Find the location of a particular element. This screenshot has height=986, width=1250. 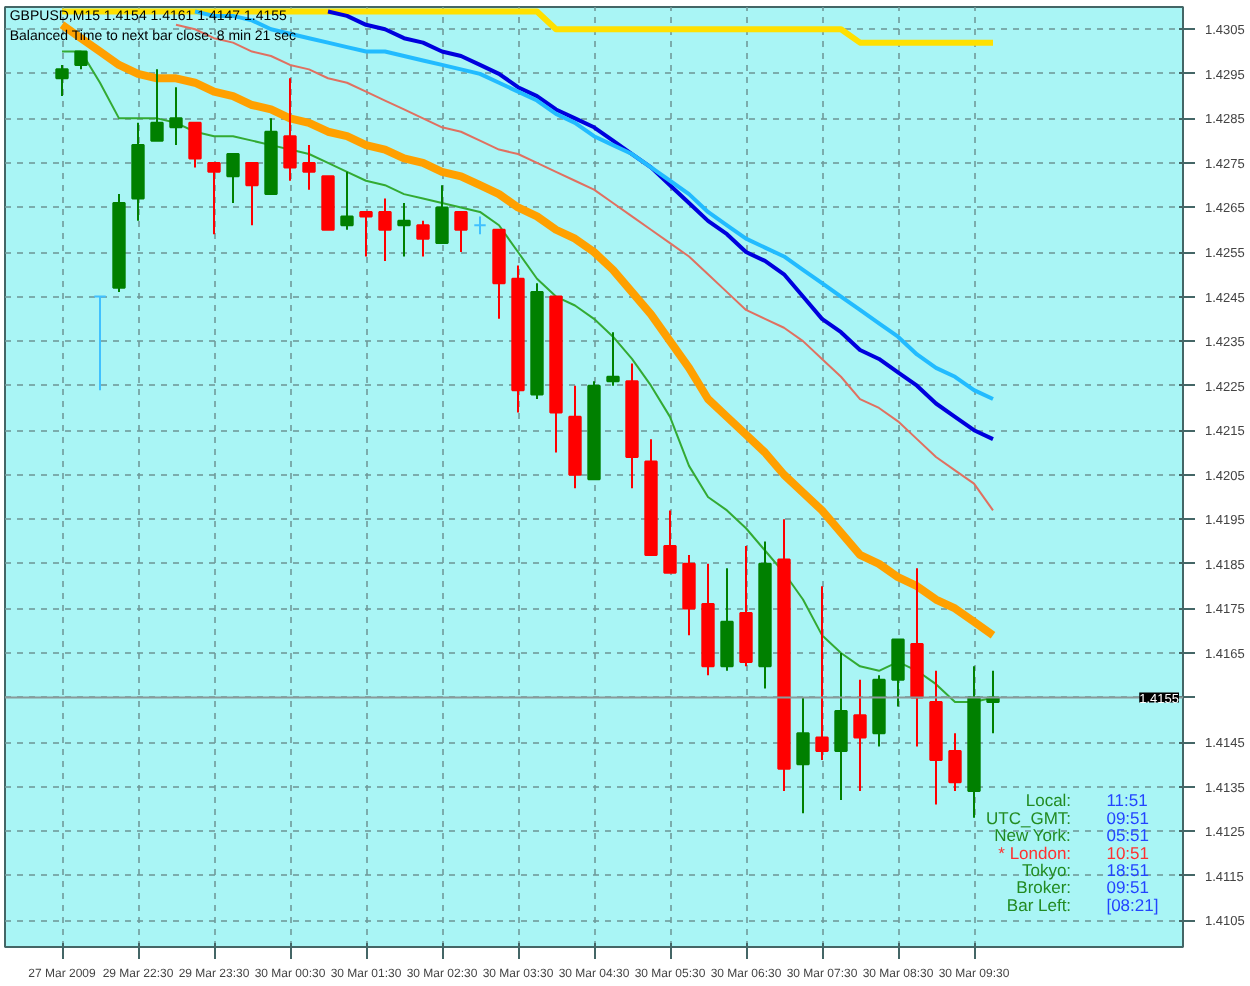

annotation: UTC_GMT: is located at coordinates (1029, 817).